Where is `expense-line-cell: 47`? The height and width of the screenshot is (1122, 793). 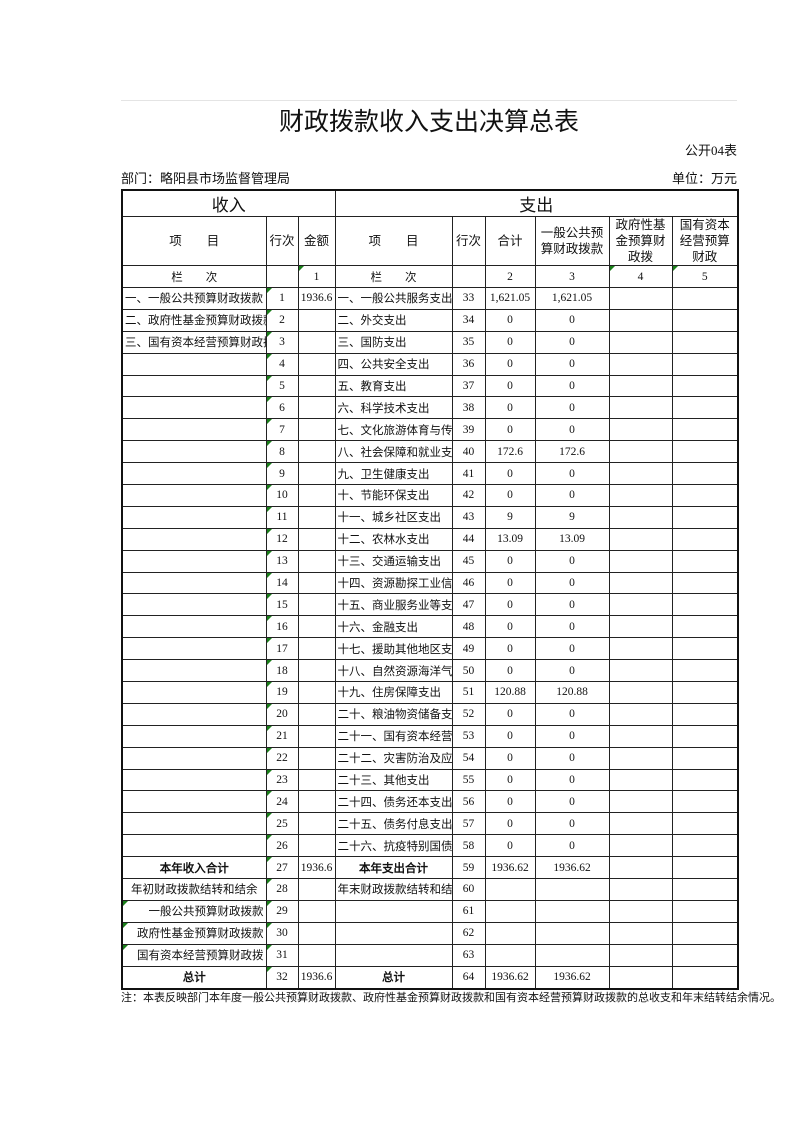 expense-line-cell: 47 is located at coordinates (468, 605).